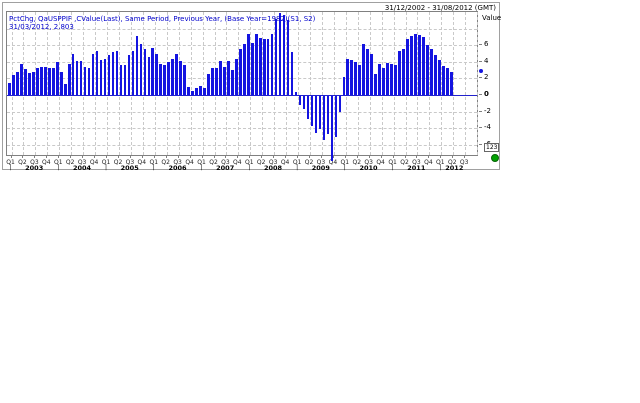 This screenshot has width=640, height=403. What do you see at coordinates (492, 147) in the screenshot?
I see `axis-format-badge: 123` at bounding box center [492, 147].